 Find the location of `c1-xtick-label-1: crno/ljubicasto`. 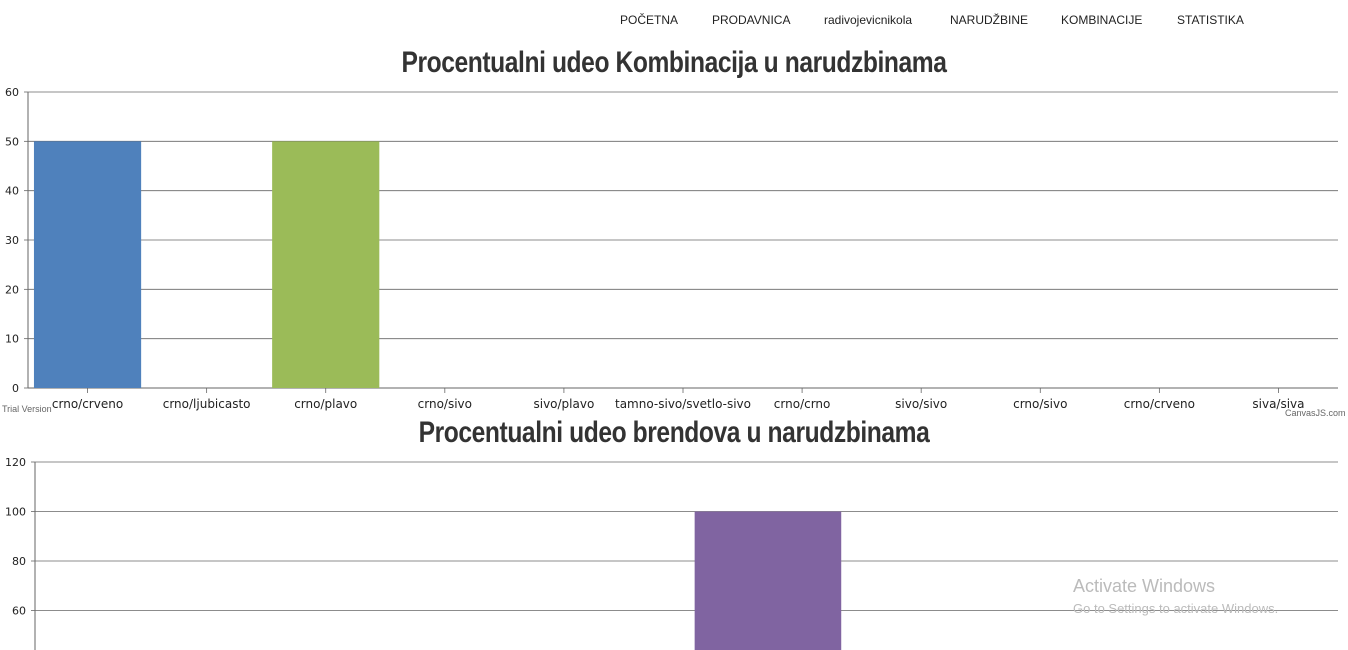

c1-xtick-label-1: crno/ljubicasto is located at coordinates (207, 404).